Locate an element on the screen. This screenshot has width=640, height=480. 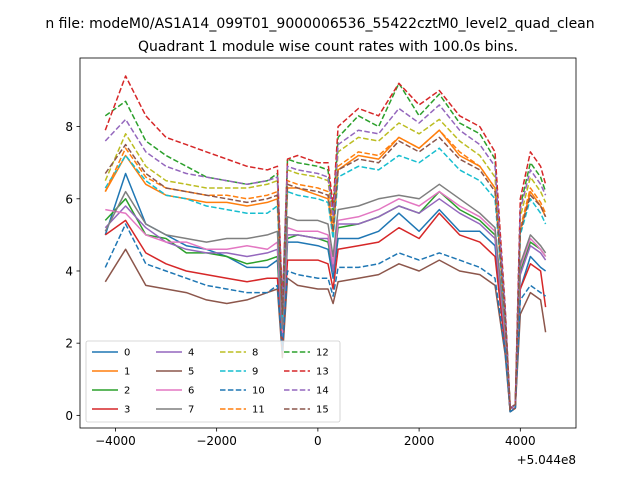
y-tick-label: 0 is located at coordinates (69, 416).